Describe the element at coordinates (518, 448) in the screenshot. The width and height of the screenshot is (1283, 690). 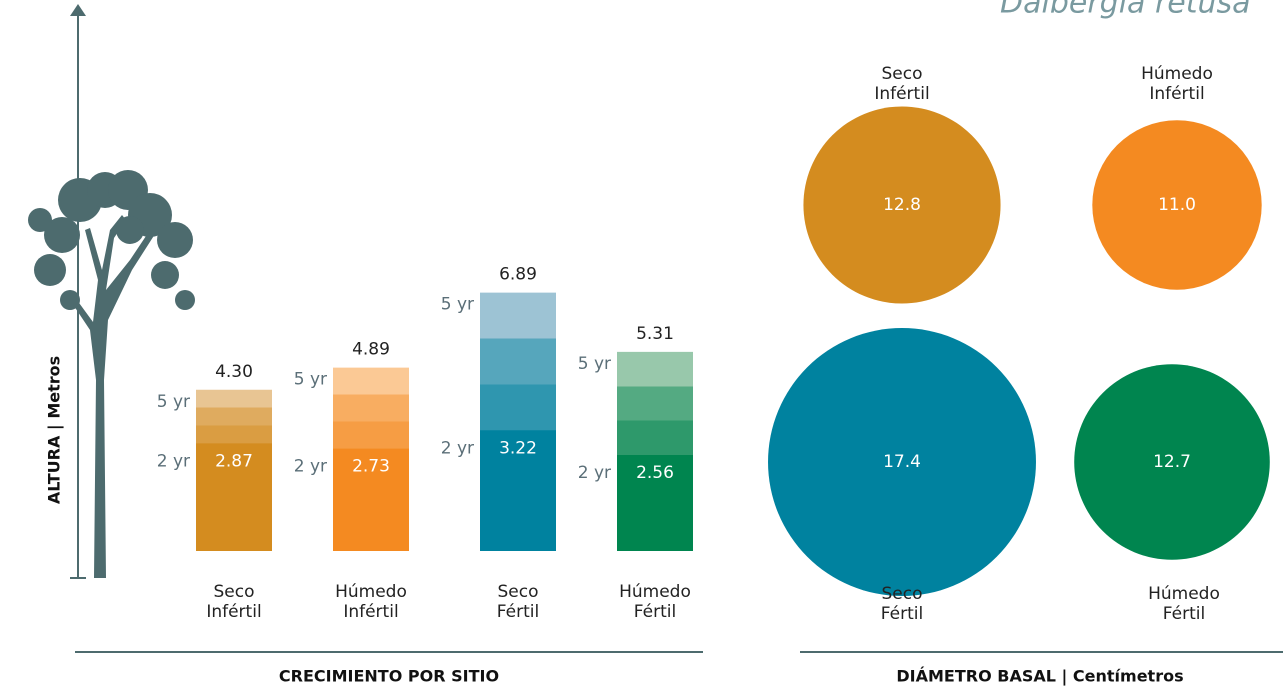
I see `value-label: 3.22` at that location.